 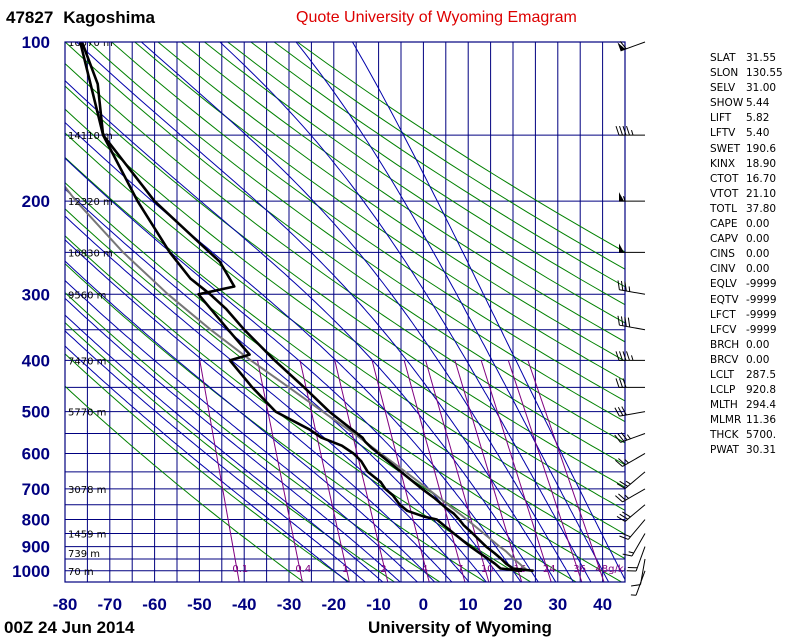 I want to click on x-tick-label: 30, so click(x=557, y=604).